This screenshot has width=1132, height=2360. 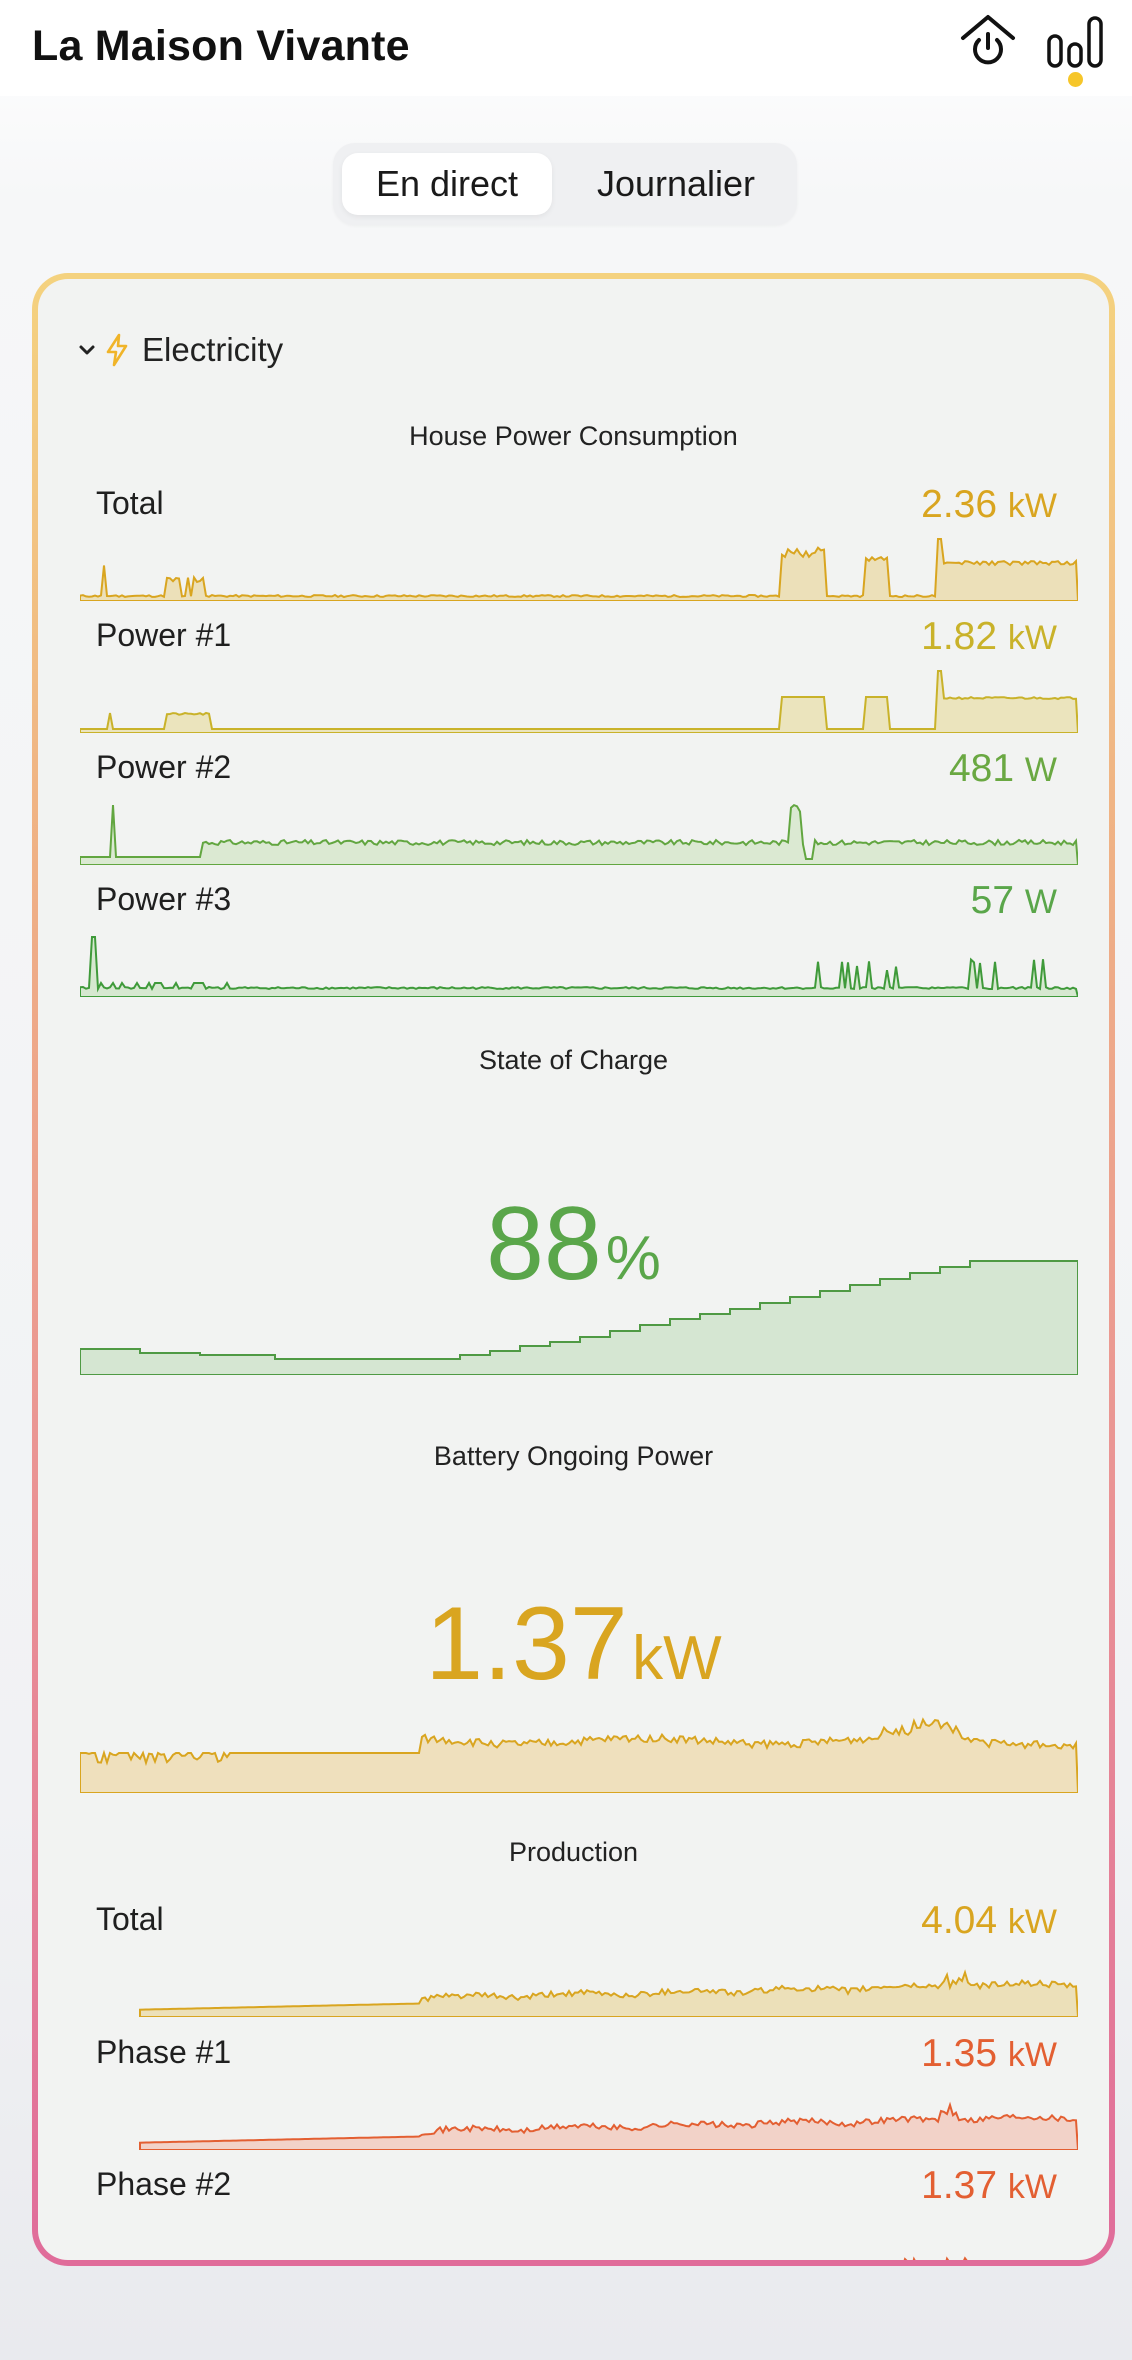 I want to click on app-title: La Maison Vivante, so click(x=221, y=46).